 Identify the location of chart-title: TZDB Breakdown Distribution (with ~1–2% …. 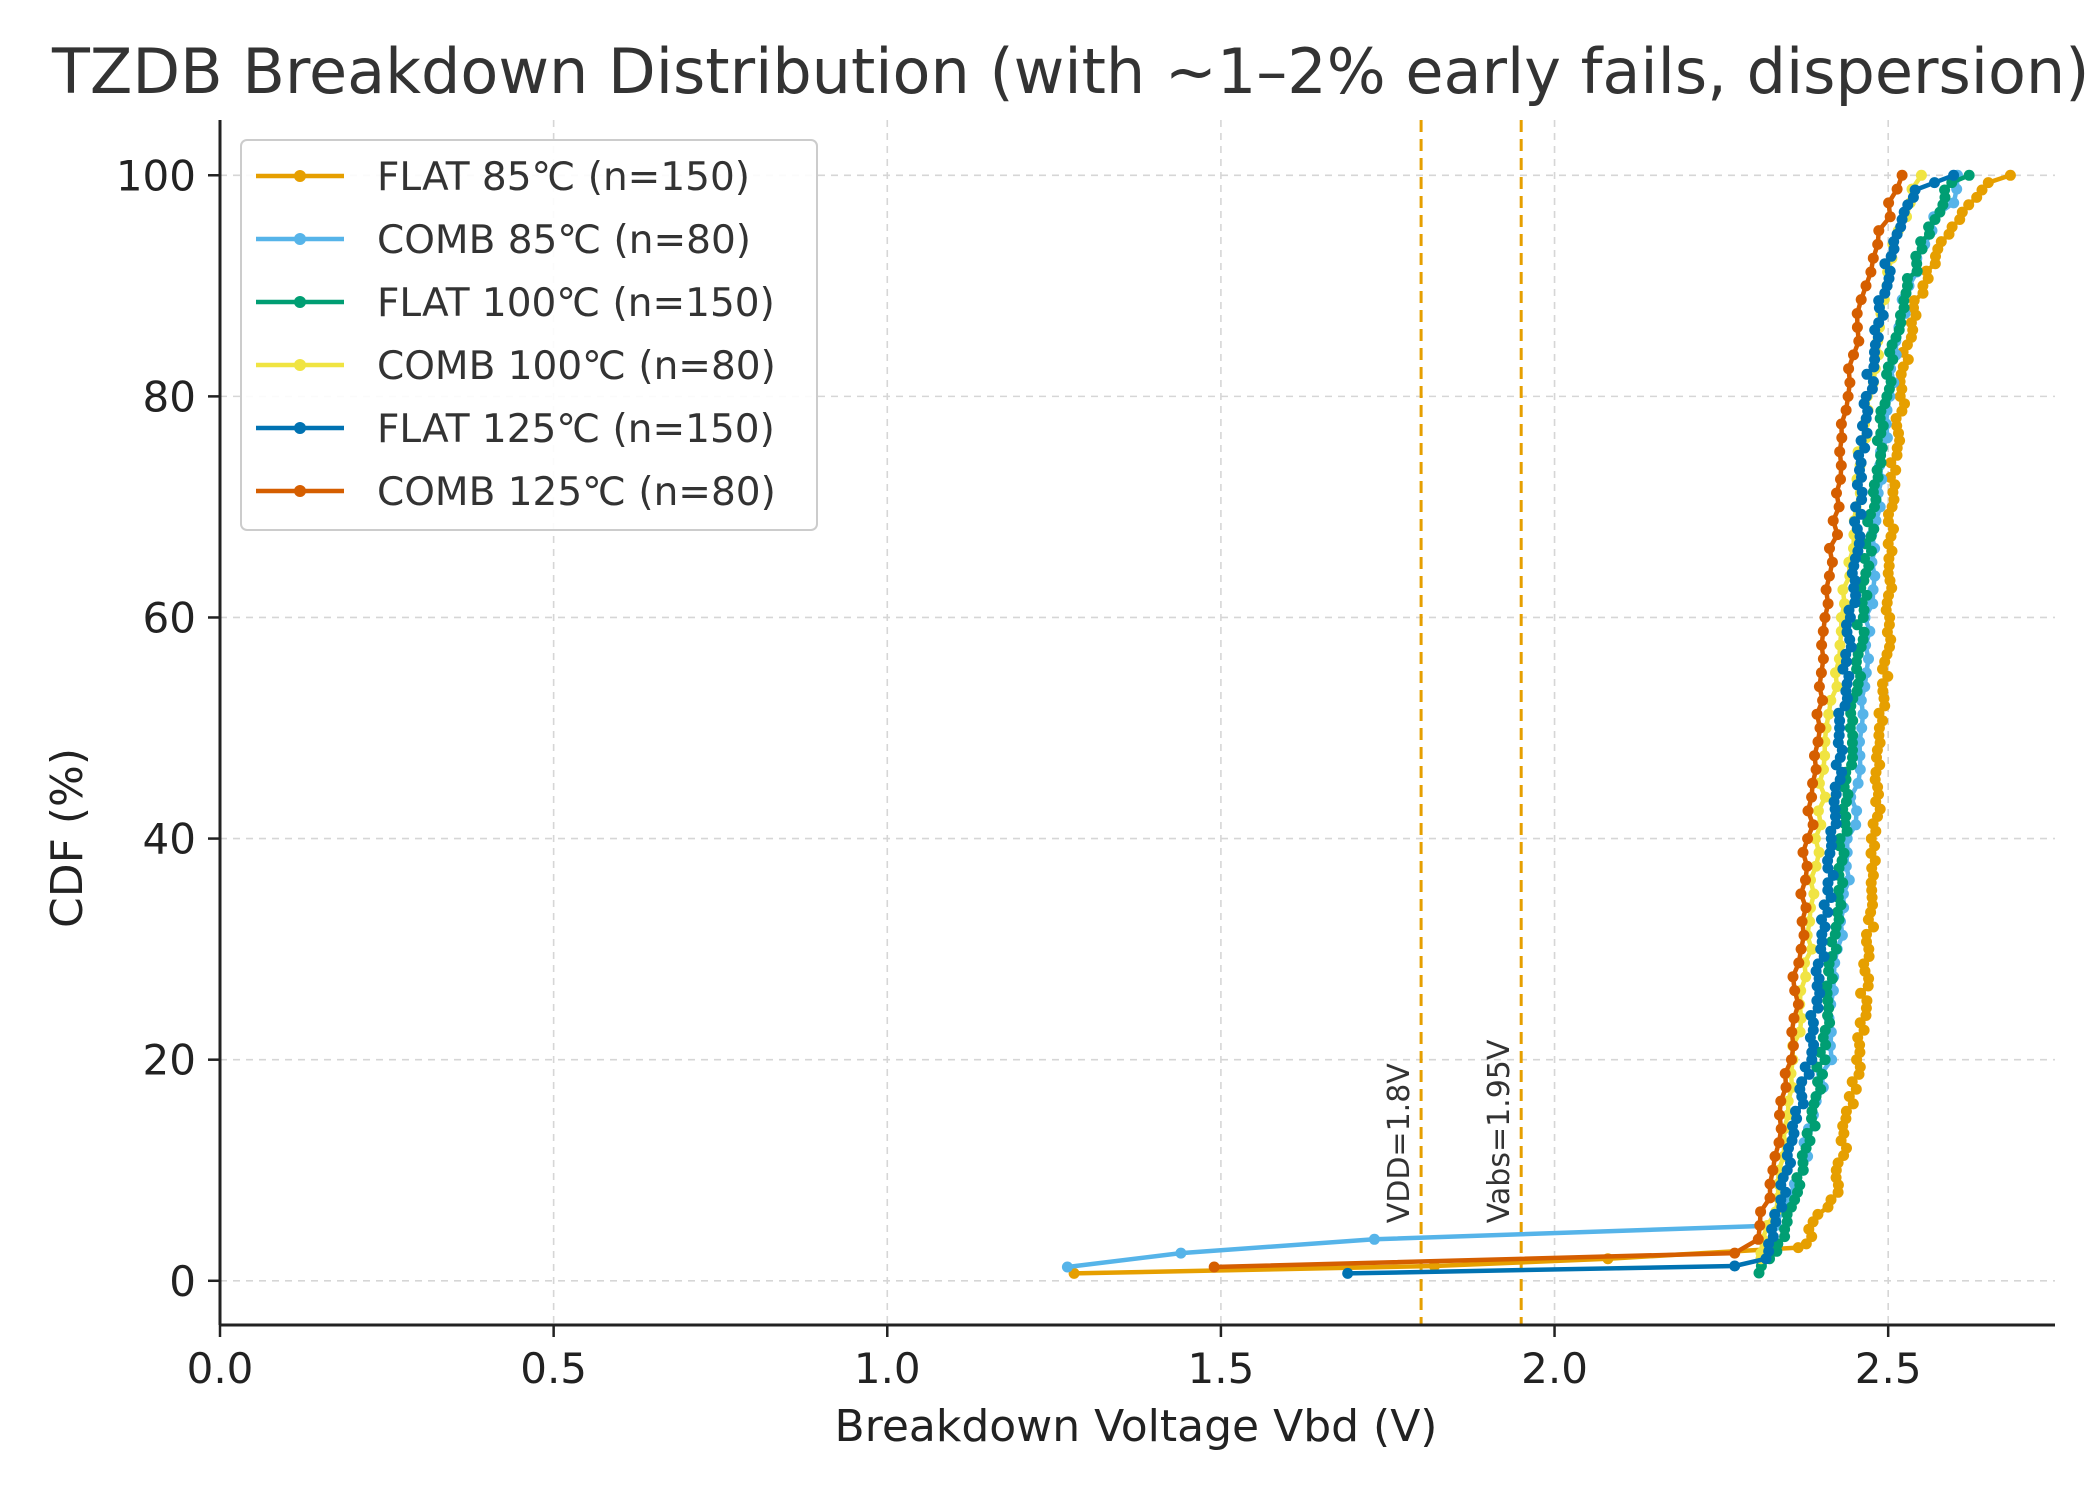
(1070, 71).